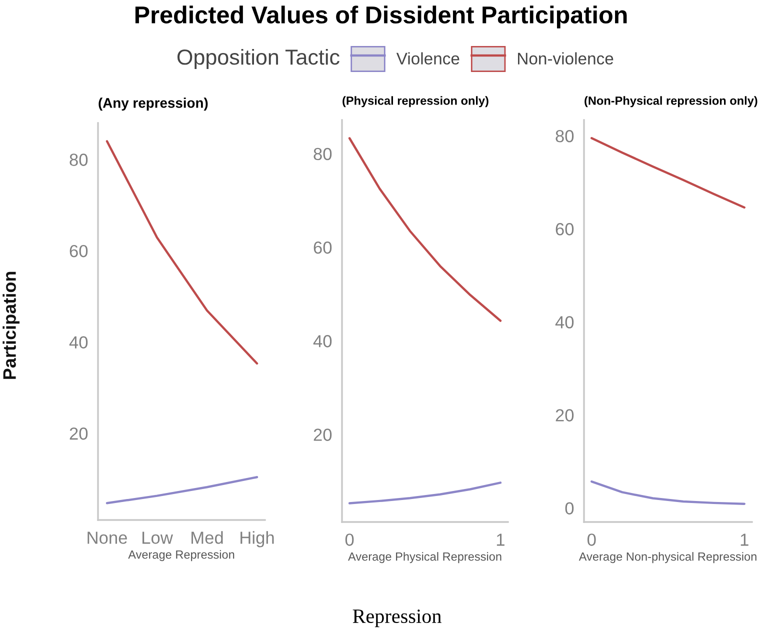  Describe the element at coordinates (569, 508) in the screenshot. I see `y-tick-label: 0` at that location.